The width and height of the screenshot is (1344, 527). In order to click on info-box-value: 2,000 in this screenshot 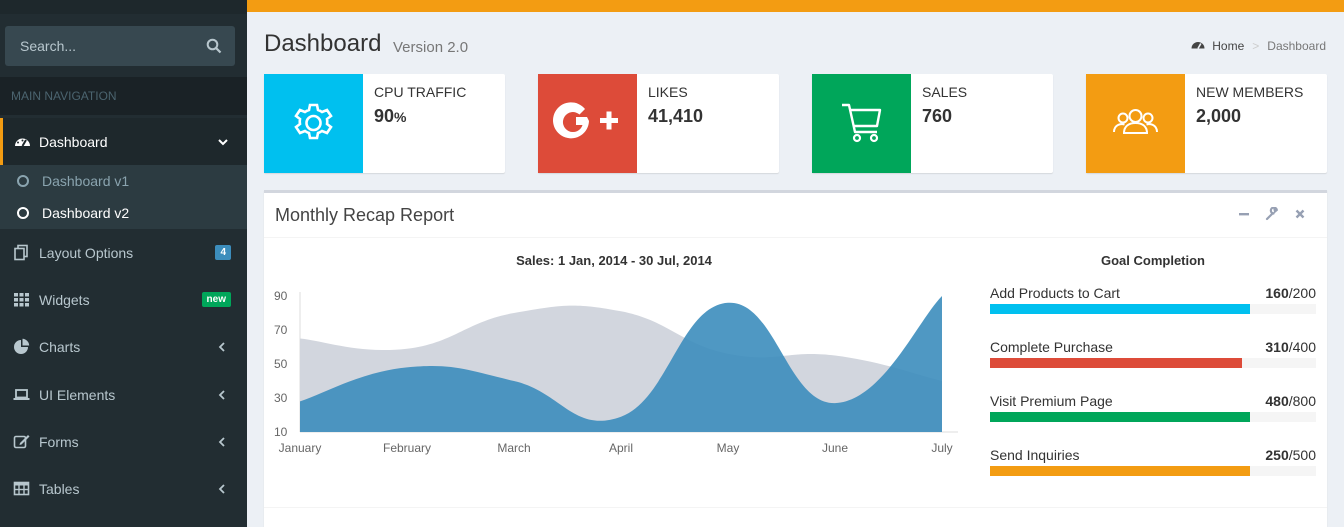, I will do `click(1219, 116)`.